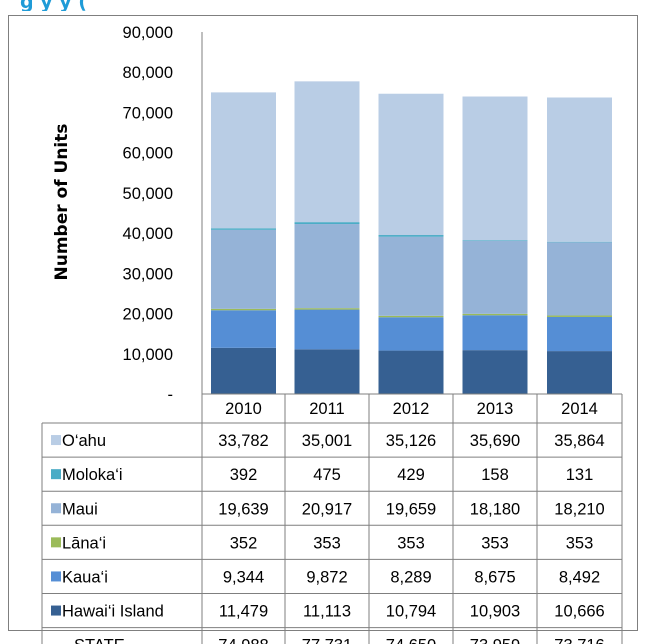 The height and width of the screenshot is (644, 652). I want to click on table-row-label: STATE, so click(99, 640).